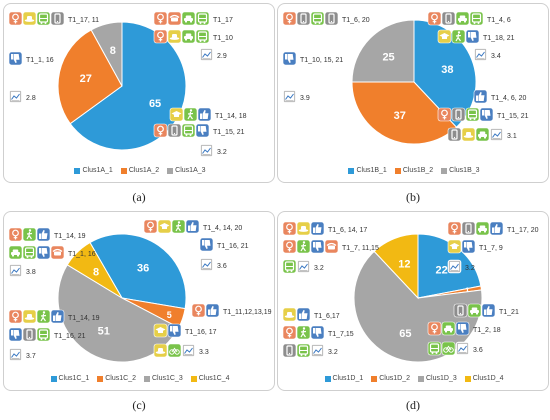 The height and width of the screenshot is (420, 550). Describe the element at coordinates (404, 264) in the screenshot. I see `slice-value-label: 12` at that location.